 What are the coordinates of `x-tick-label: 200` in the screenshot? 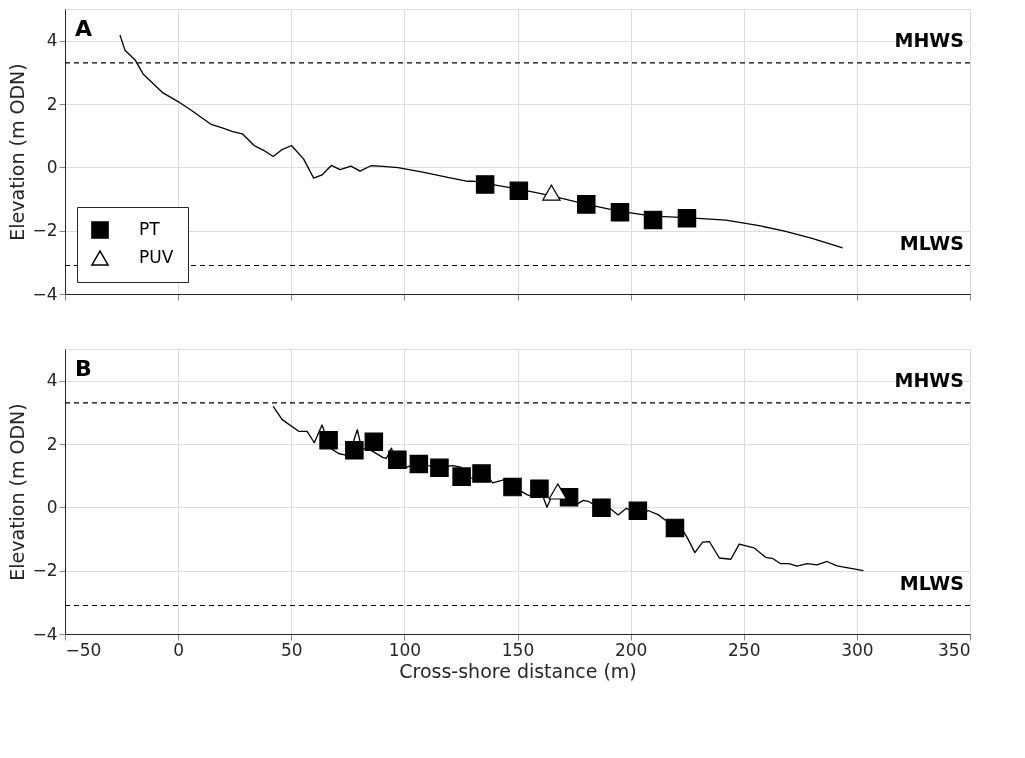 It's located at (631, 649).